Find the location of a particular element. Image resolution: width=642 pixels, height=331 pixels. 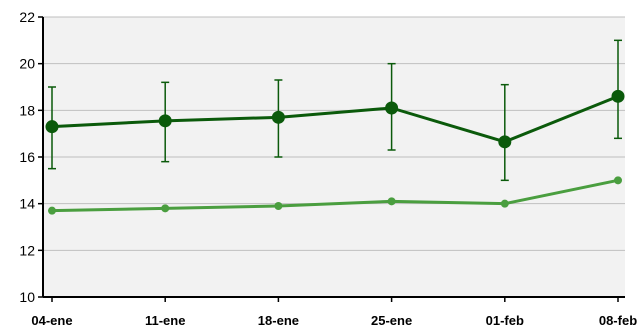

y-tick-label: 18 is located at coordinates (27, 110).